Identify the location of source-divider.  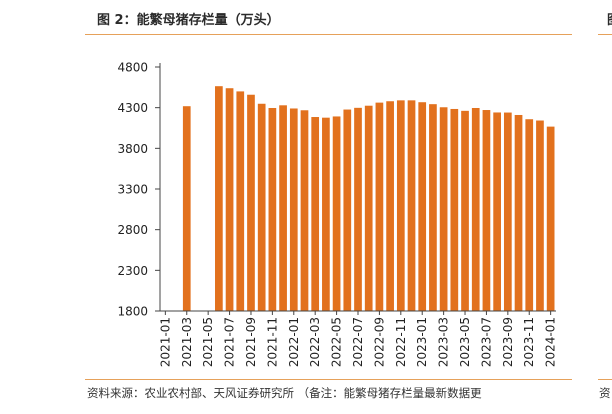
(328, 379).